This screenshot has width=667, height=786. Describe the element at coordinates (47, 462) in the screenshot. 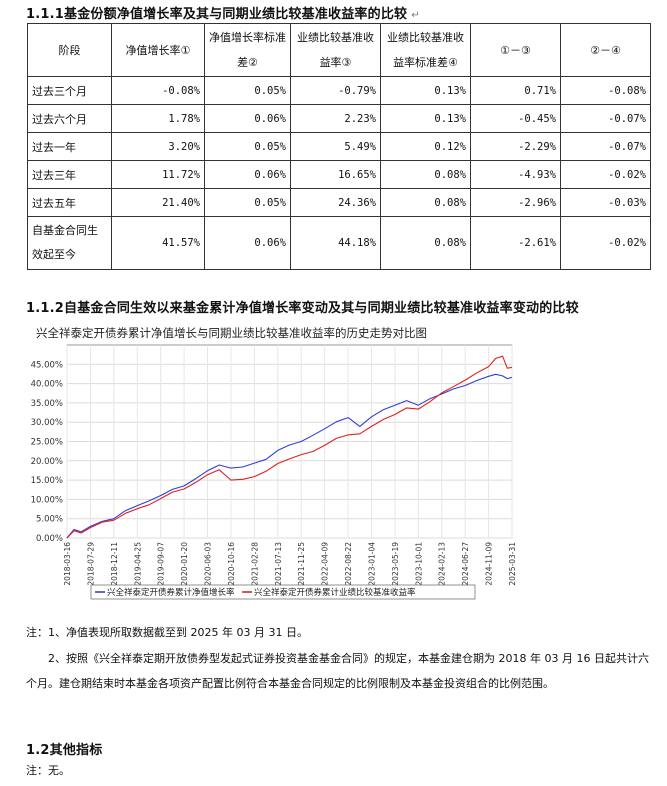

I see `y-tick-label: 20.00%` at that location.